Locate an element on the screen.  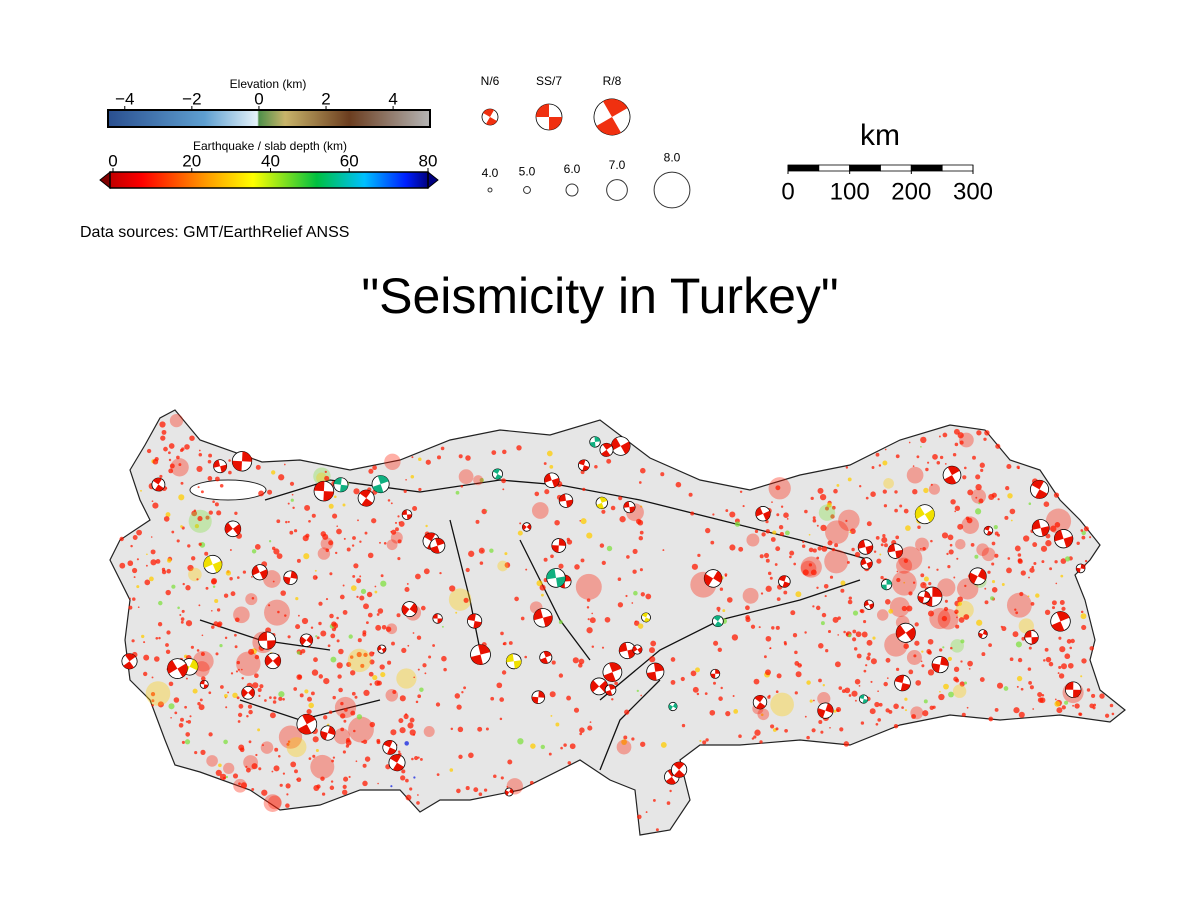
map-title: "Seismicity in Turkey" is located at coordinates (599, 296).